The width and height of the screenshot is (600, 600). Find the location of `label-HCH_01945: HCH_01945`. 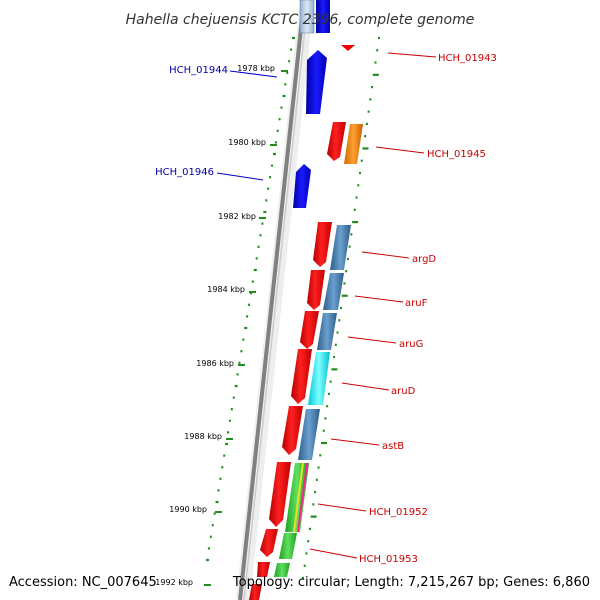

label-HCH_01945: HCH_01945 is located at coordinates (456, 154).